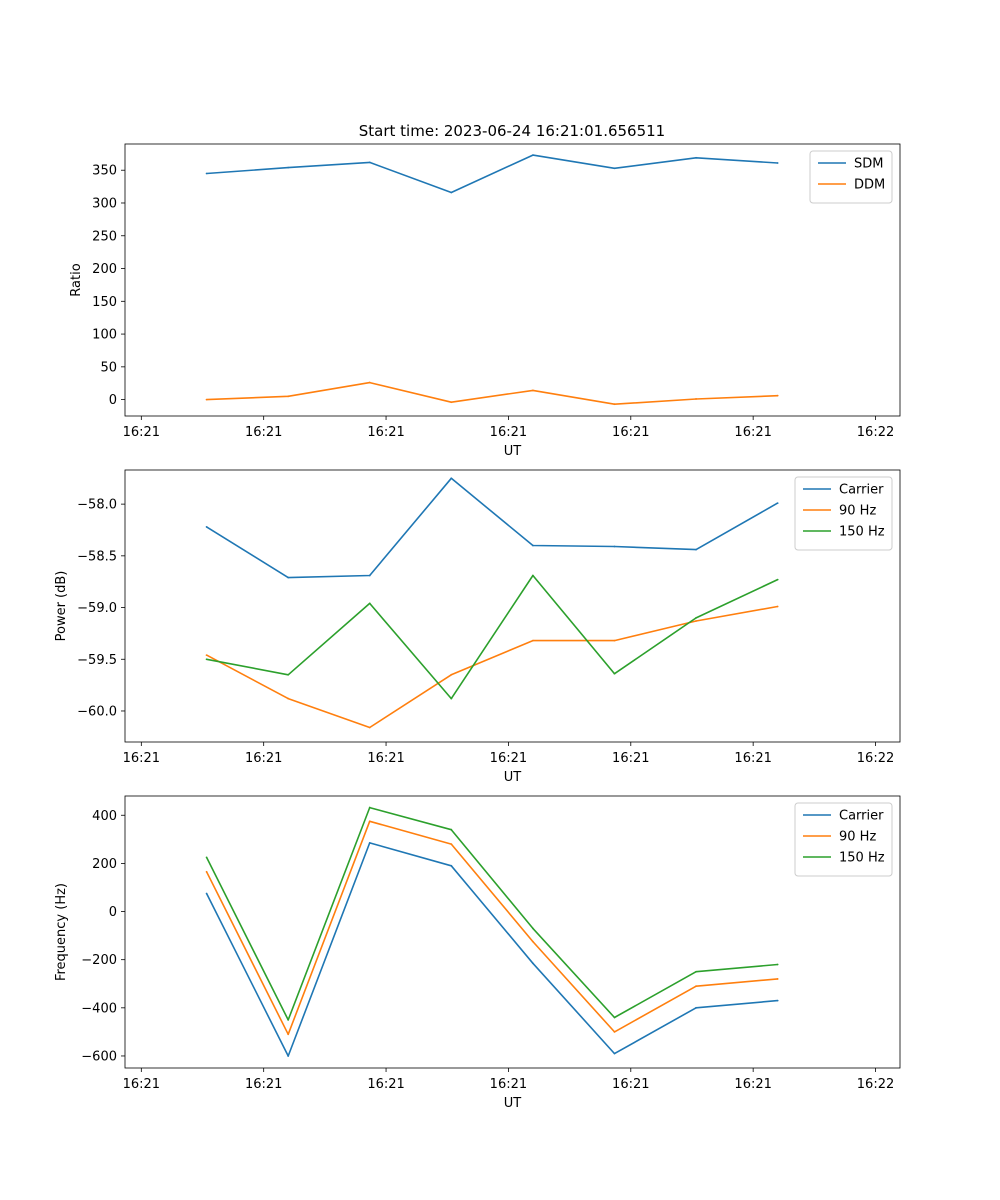  What do you see at coordinates (99, 1056) in the screenshot?
I see `y-tick-label: −600` at bounding box center [99, 1056].